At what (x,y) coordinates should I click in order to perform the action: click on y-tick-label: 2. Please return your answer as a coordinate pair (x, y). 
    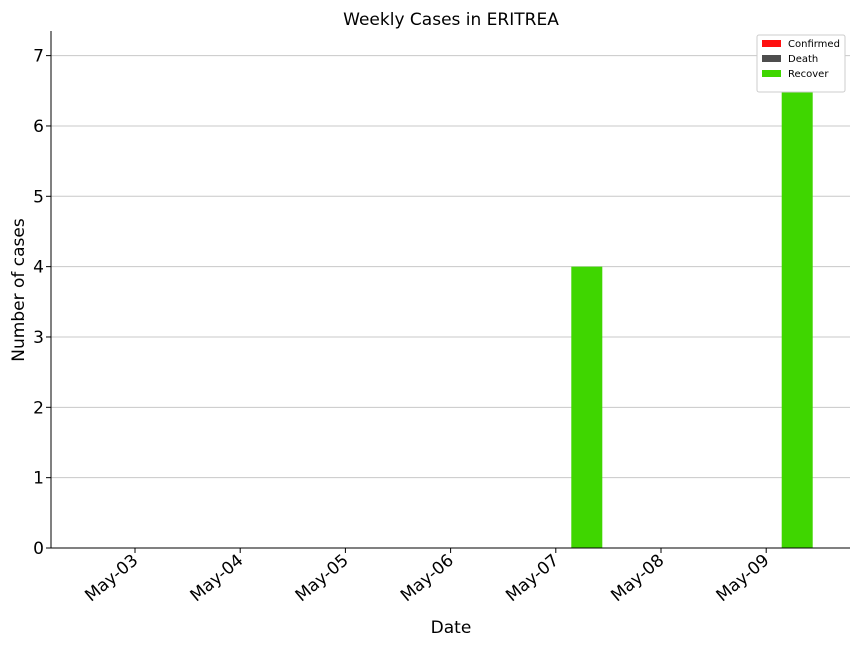
    Looking at the image, I should click on (38, 408).